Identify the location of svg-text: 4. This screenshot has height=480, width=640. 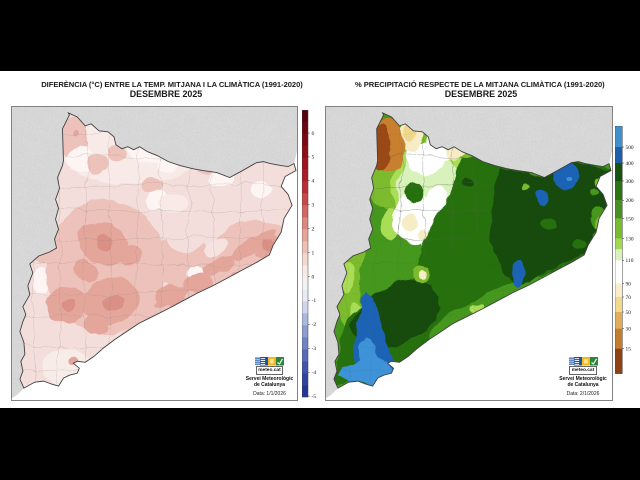
(312, 182).